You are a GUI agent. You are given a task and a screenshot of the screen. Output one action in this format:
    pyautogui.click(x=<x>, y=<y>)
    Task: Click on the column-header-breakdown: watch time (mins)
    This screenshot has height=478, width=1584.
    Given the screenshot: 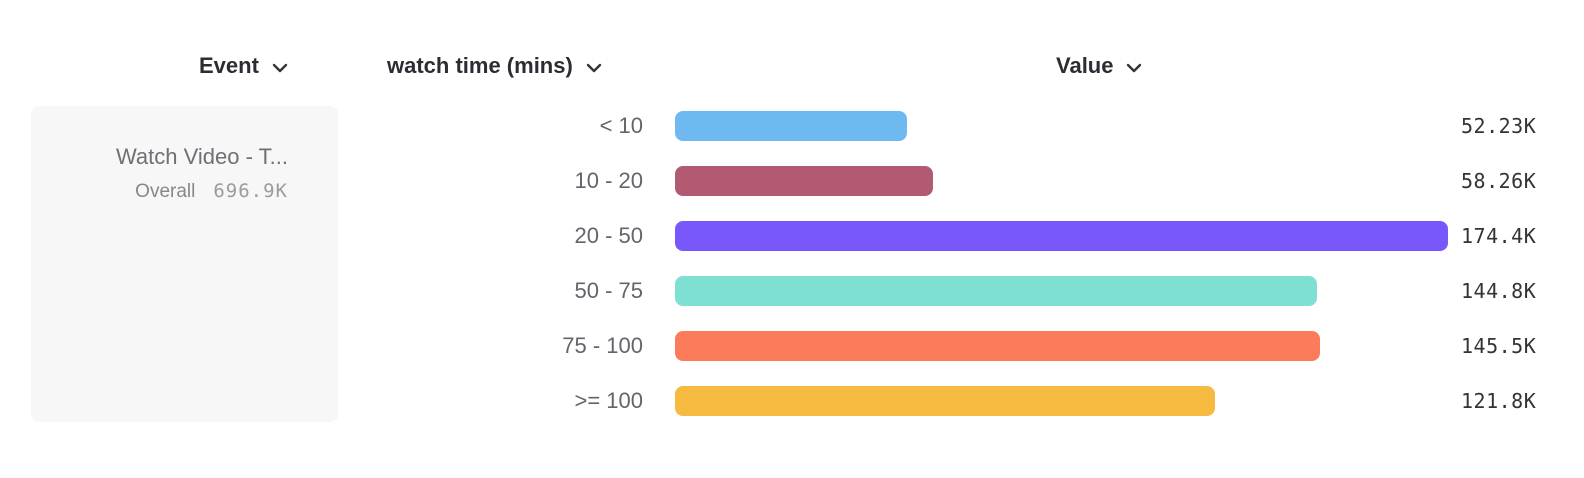 What is the action you would take?
    pyautogui.click(x=494, y=66)
    